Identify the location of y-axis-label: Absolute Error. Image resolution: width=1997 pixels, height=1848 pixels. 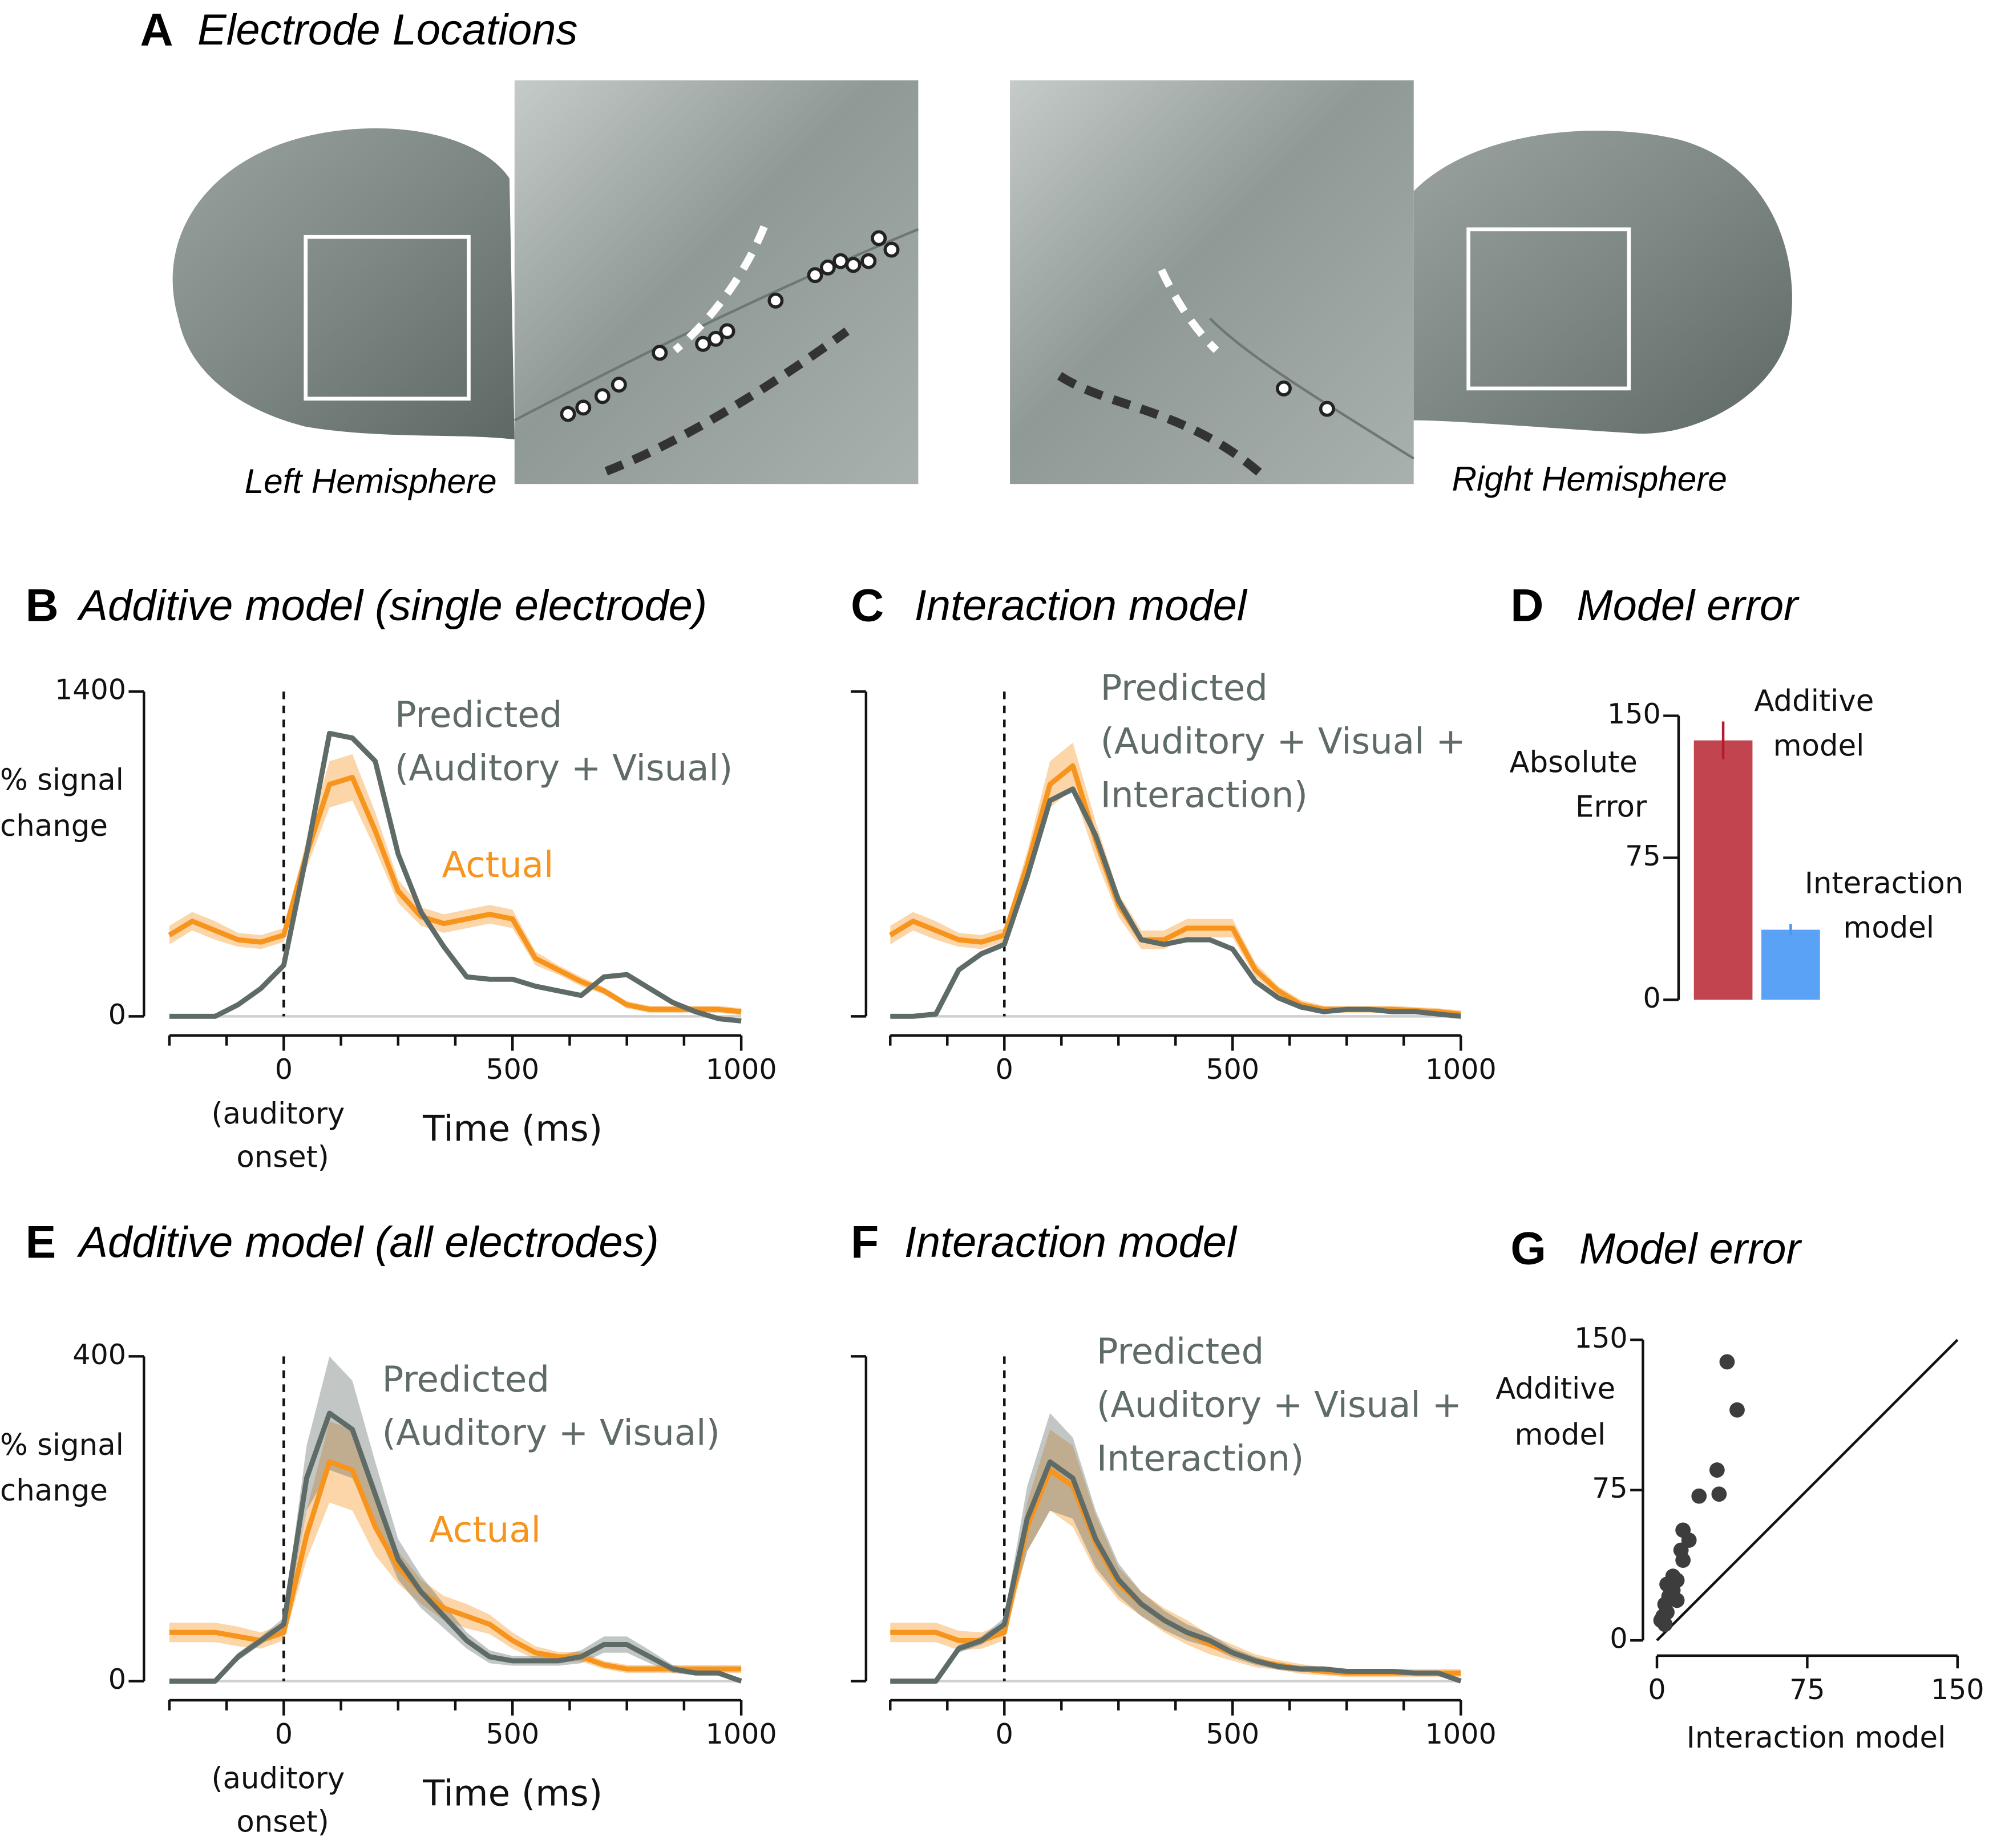
(1579, 784).